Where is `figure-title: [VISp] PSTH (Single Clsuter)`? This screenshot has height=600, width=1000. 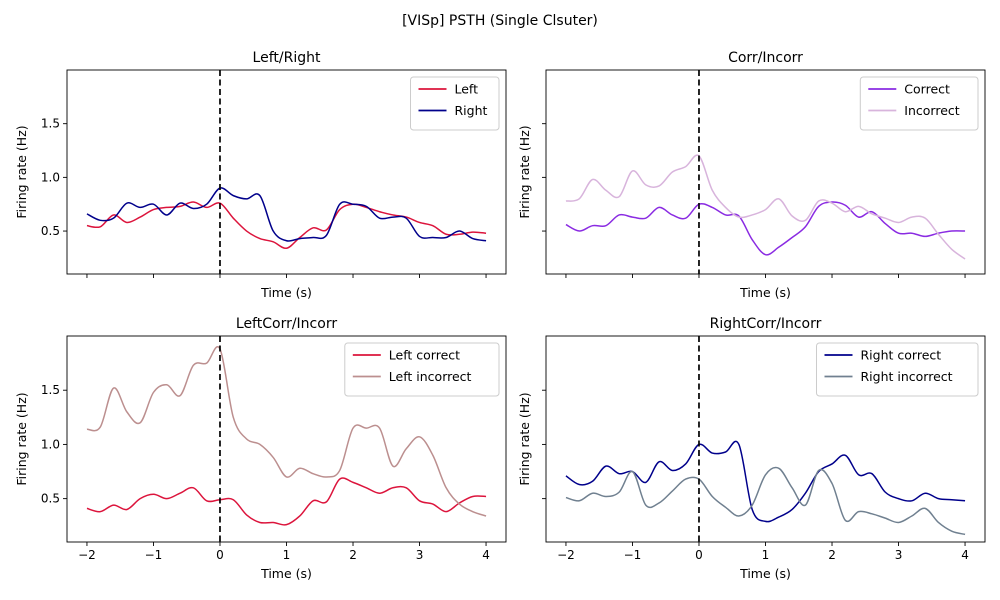 figure-title: [VISp] PSTH (Single Clsuter) is located at coordinates (500, 21).